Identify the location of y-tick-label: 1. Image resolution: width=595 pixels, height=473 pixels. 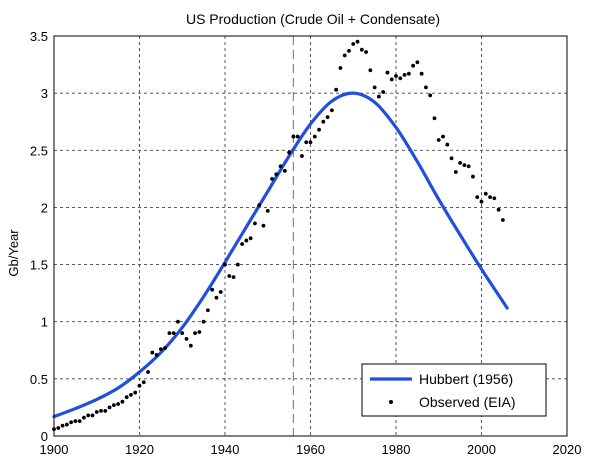
(44, 322).